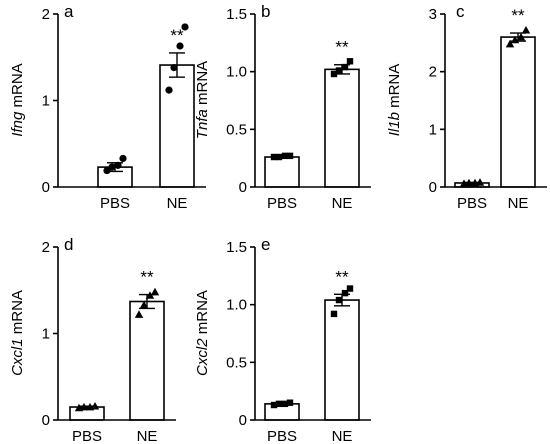 This screenshot has width=550, height=444. Describe the element at coordinates (17, 357) in the screenshot. I see `y-axis-label-gene: Cxcl1` at that location.